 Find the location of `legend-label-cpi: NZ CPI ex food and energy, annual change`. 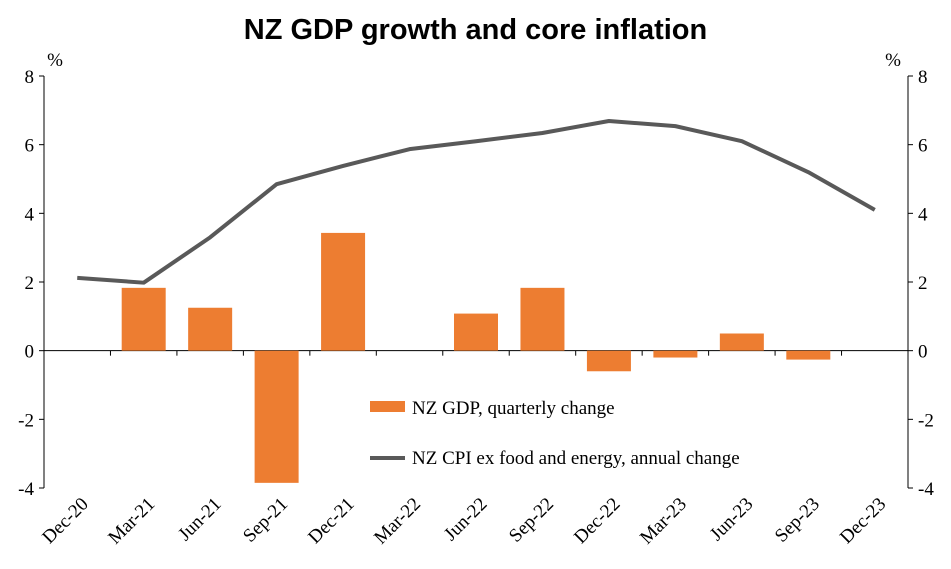

legend-label-cpi: NZ CPI ex food and energy, annual change is located at coordinates (576, 458).